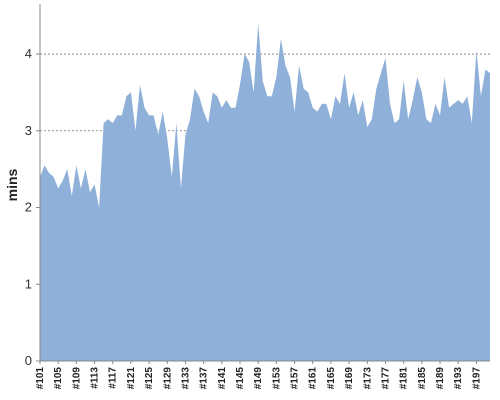  What do you see at coordinates (404, 378) in the screenshot?
I see `x-tick-label: #181` at bounding box center [404, 378].